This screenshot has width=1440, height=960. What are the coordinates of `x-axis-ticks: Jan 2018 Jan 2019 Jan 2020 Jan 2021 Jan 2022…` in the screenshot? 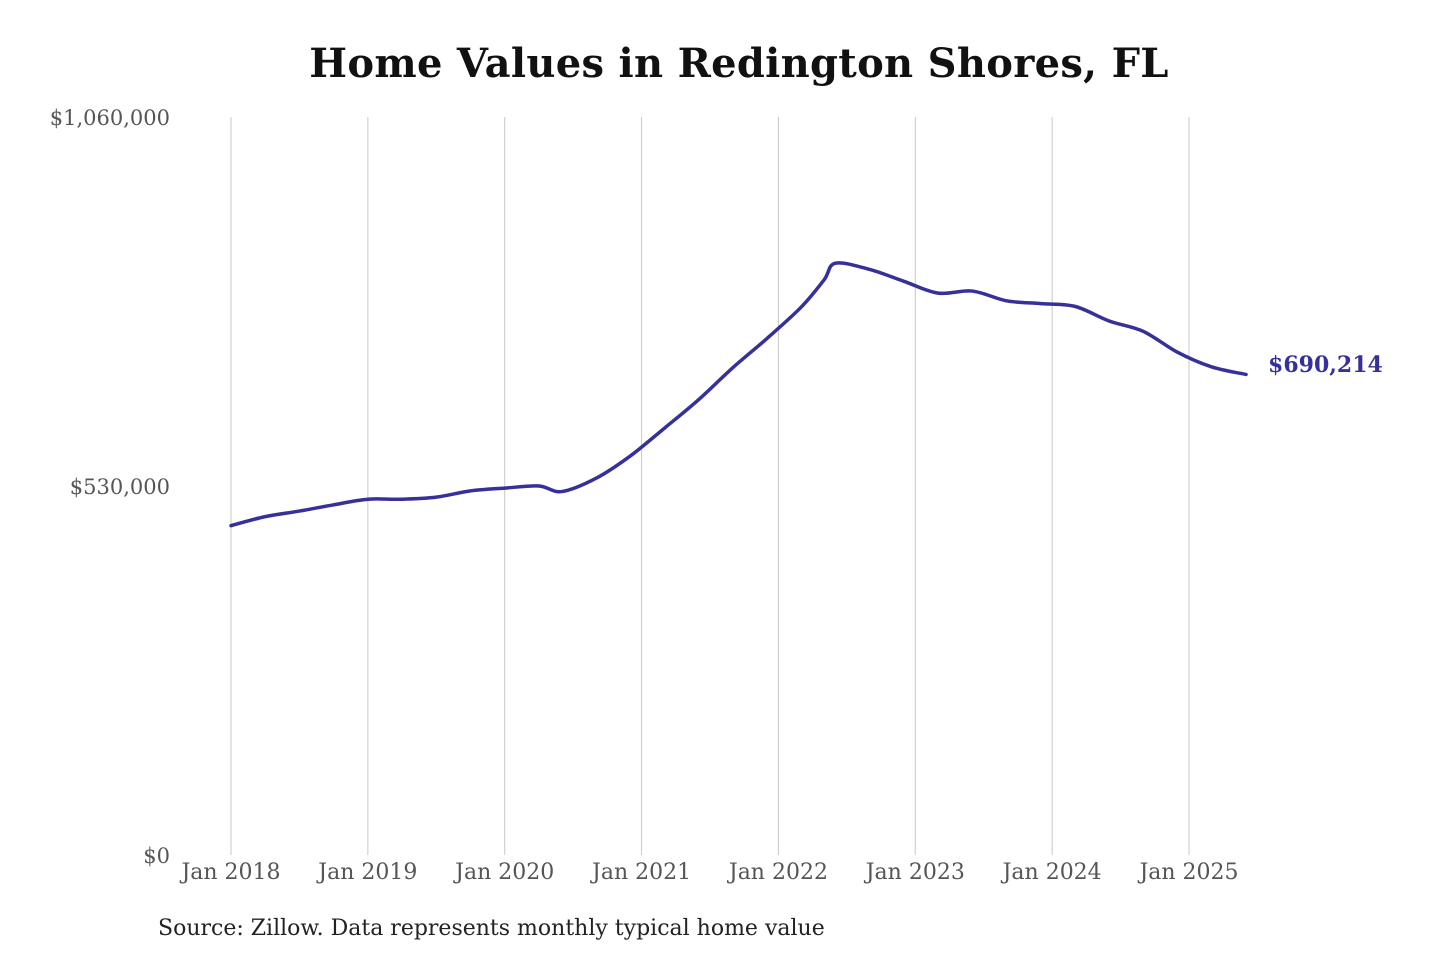 It's located at (708, 872).